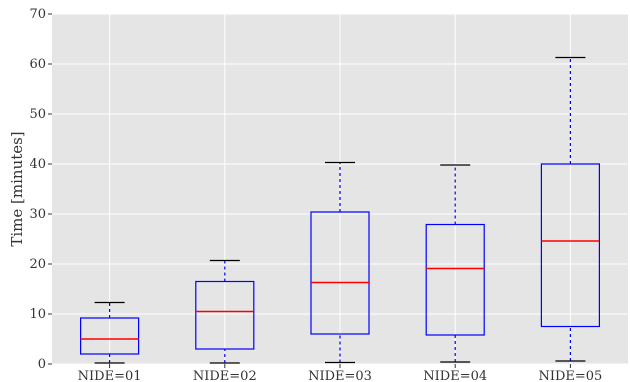  Describe the element at coordinates (340, 375) in the screenshot. I see `x-tick-label: NIDE=03` at that location.